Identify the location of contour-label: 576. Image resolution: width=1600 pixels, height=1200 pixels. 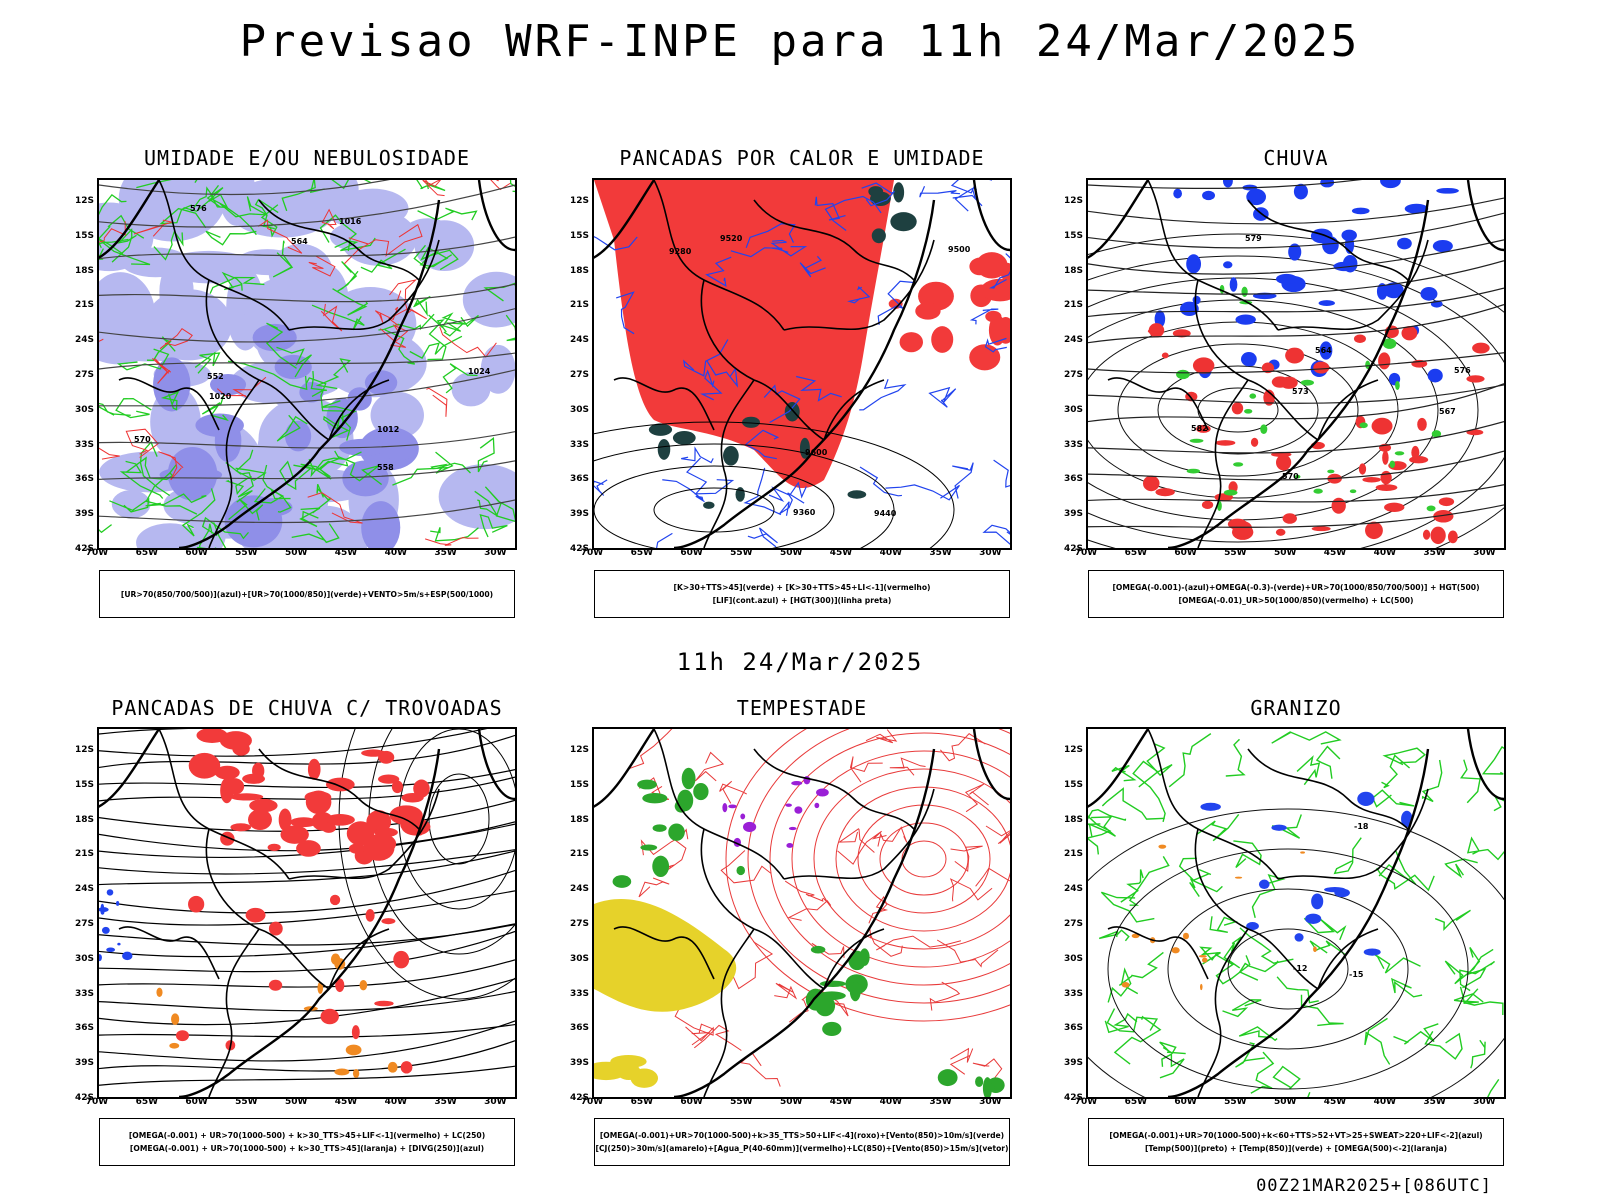
(198, 208).